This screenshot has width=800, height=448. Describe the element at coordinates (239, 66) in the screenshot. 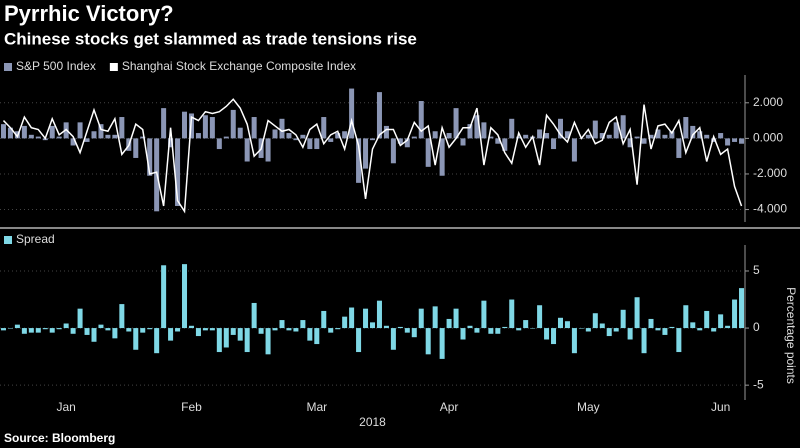

I see `legend-label: Shanghai Stock Exchange Composite Index` at that location.